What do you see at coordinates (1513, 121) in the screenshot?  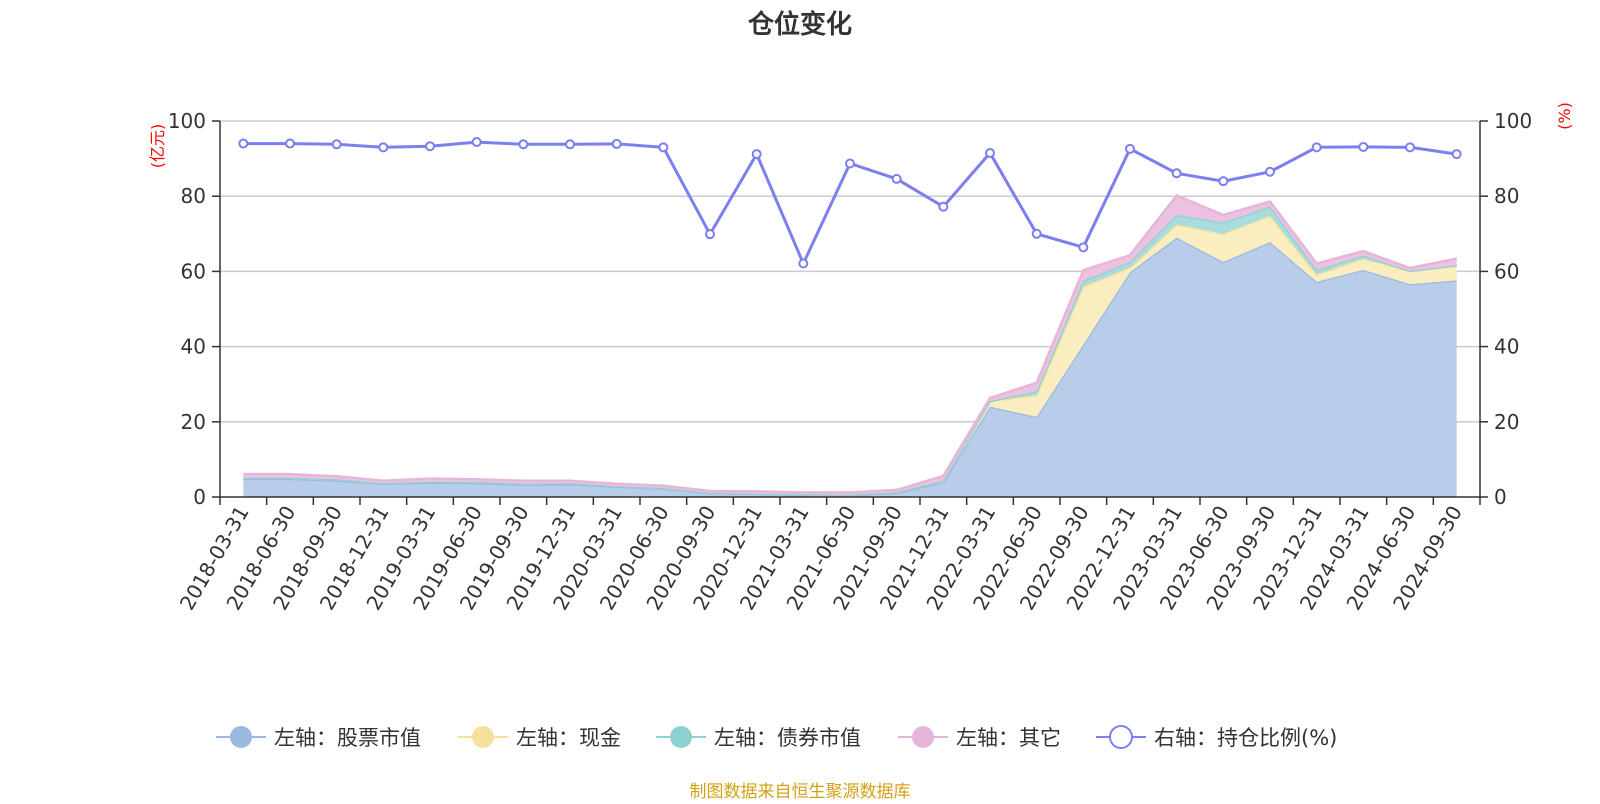 I see `right-axis-tick-label: 100` at bounding box center [1513, 121].